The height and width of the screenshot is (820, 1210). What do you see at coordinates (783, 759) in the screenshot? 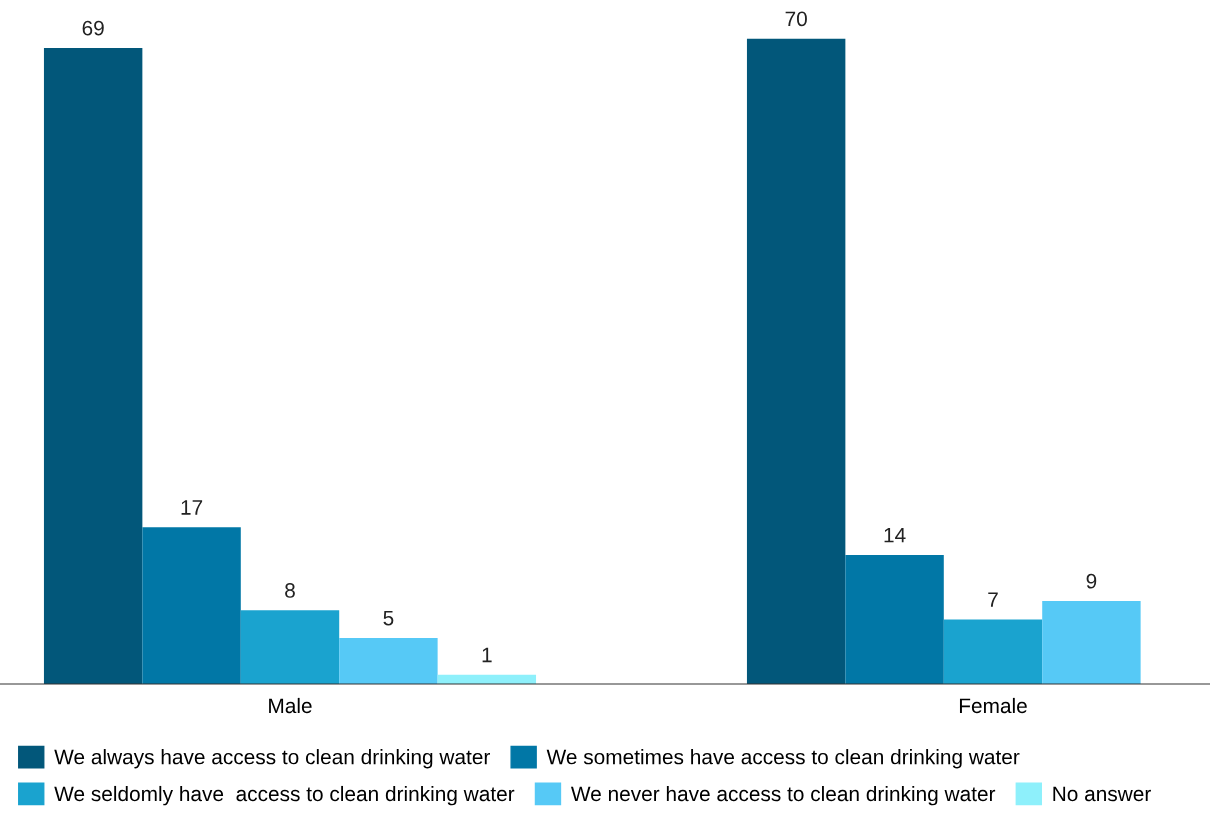
I see `legend-label: We sometimes have access to clean drinking water` at bounding box center [783, 759].